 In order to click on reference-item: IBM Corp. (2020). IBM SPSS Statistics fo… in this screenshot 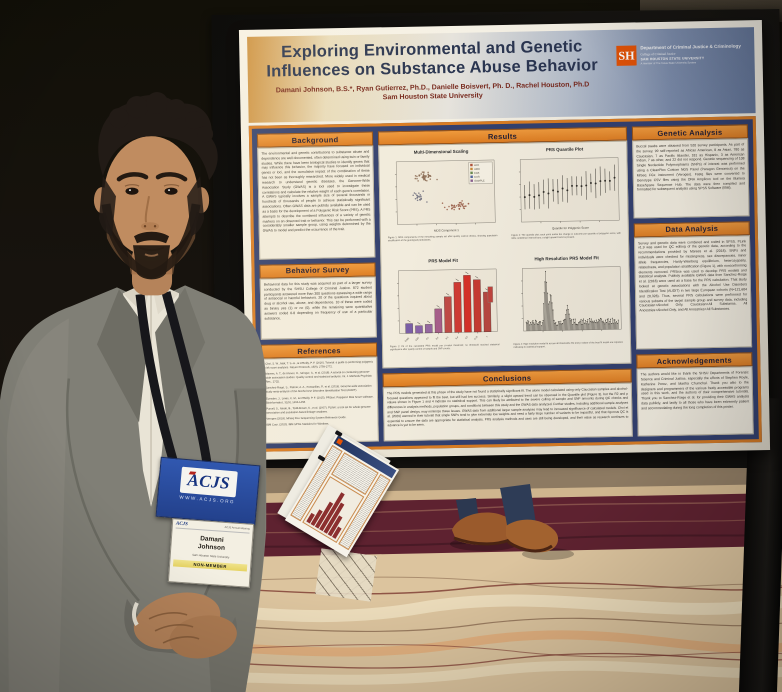, I will do `click(298, 424)`.